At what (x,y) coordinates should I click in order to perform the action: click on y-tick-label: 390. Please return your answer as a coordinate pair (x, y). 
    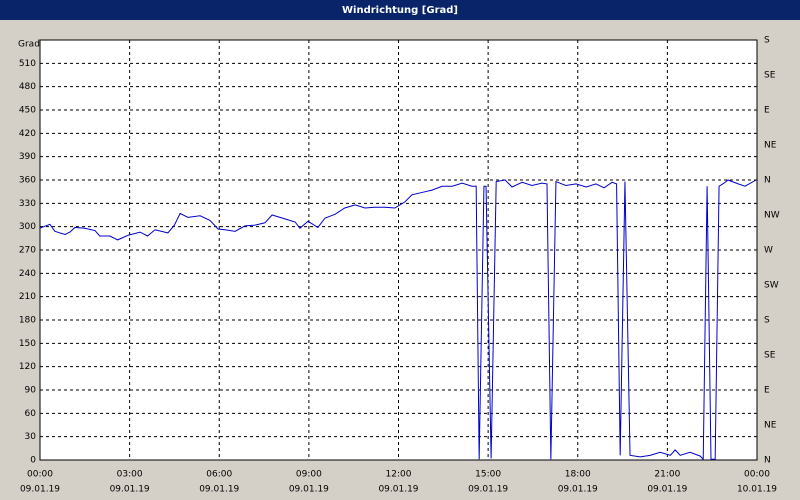
    Looking at the image, I should click on (27, 157).